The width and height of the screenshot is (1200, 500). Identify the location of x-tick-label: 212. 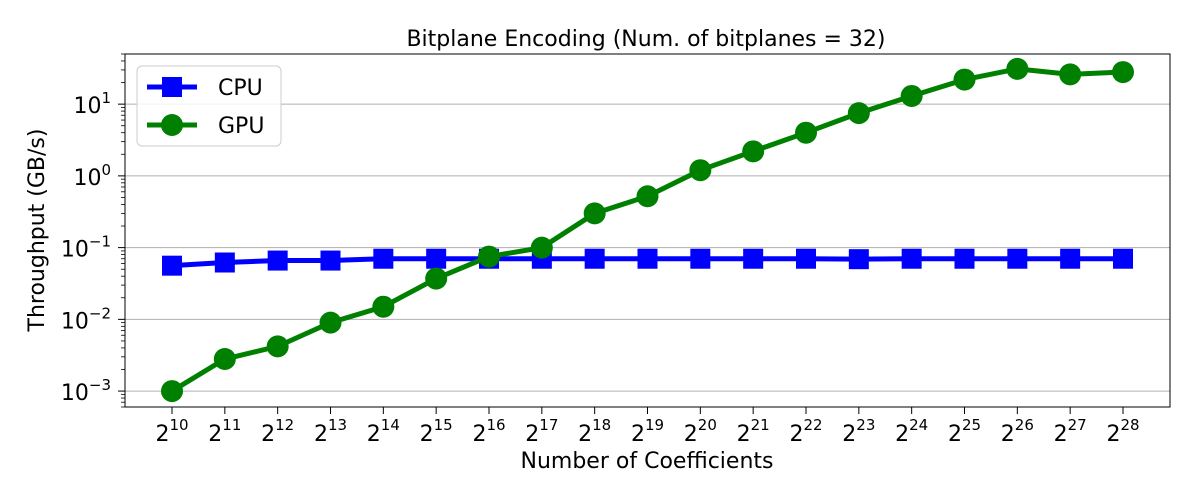
(277, 431).